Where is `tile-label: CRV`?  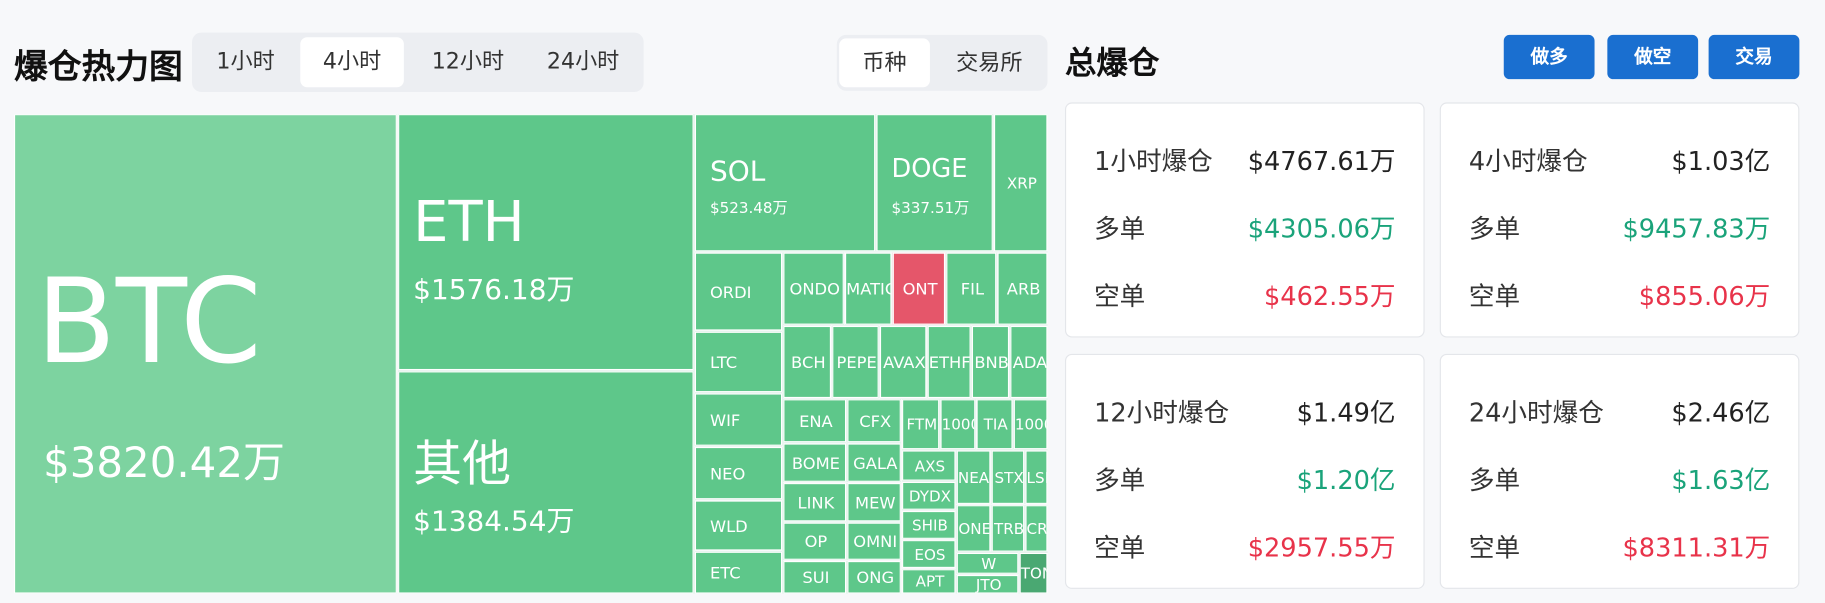 tile-label: CRV is located at coordinates (1036, 529).